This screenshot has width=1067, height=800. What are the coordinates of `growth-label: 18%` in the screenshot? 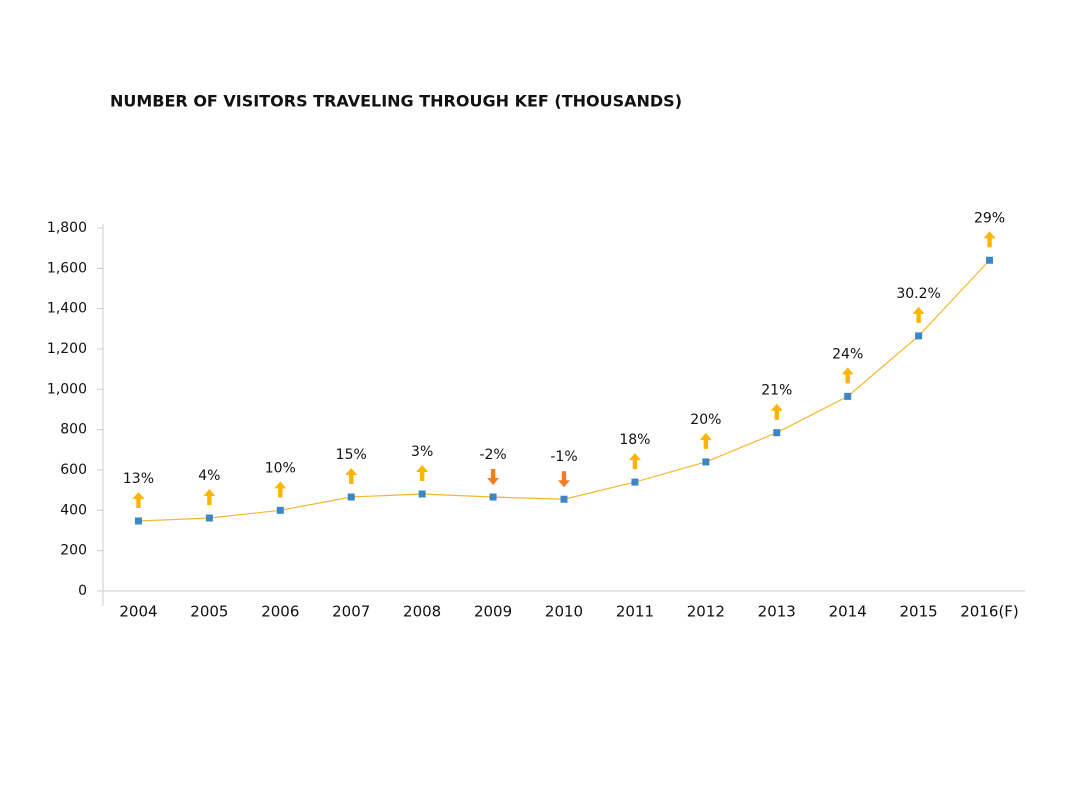 It's located at (634, 440).